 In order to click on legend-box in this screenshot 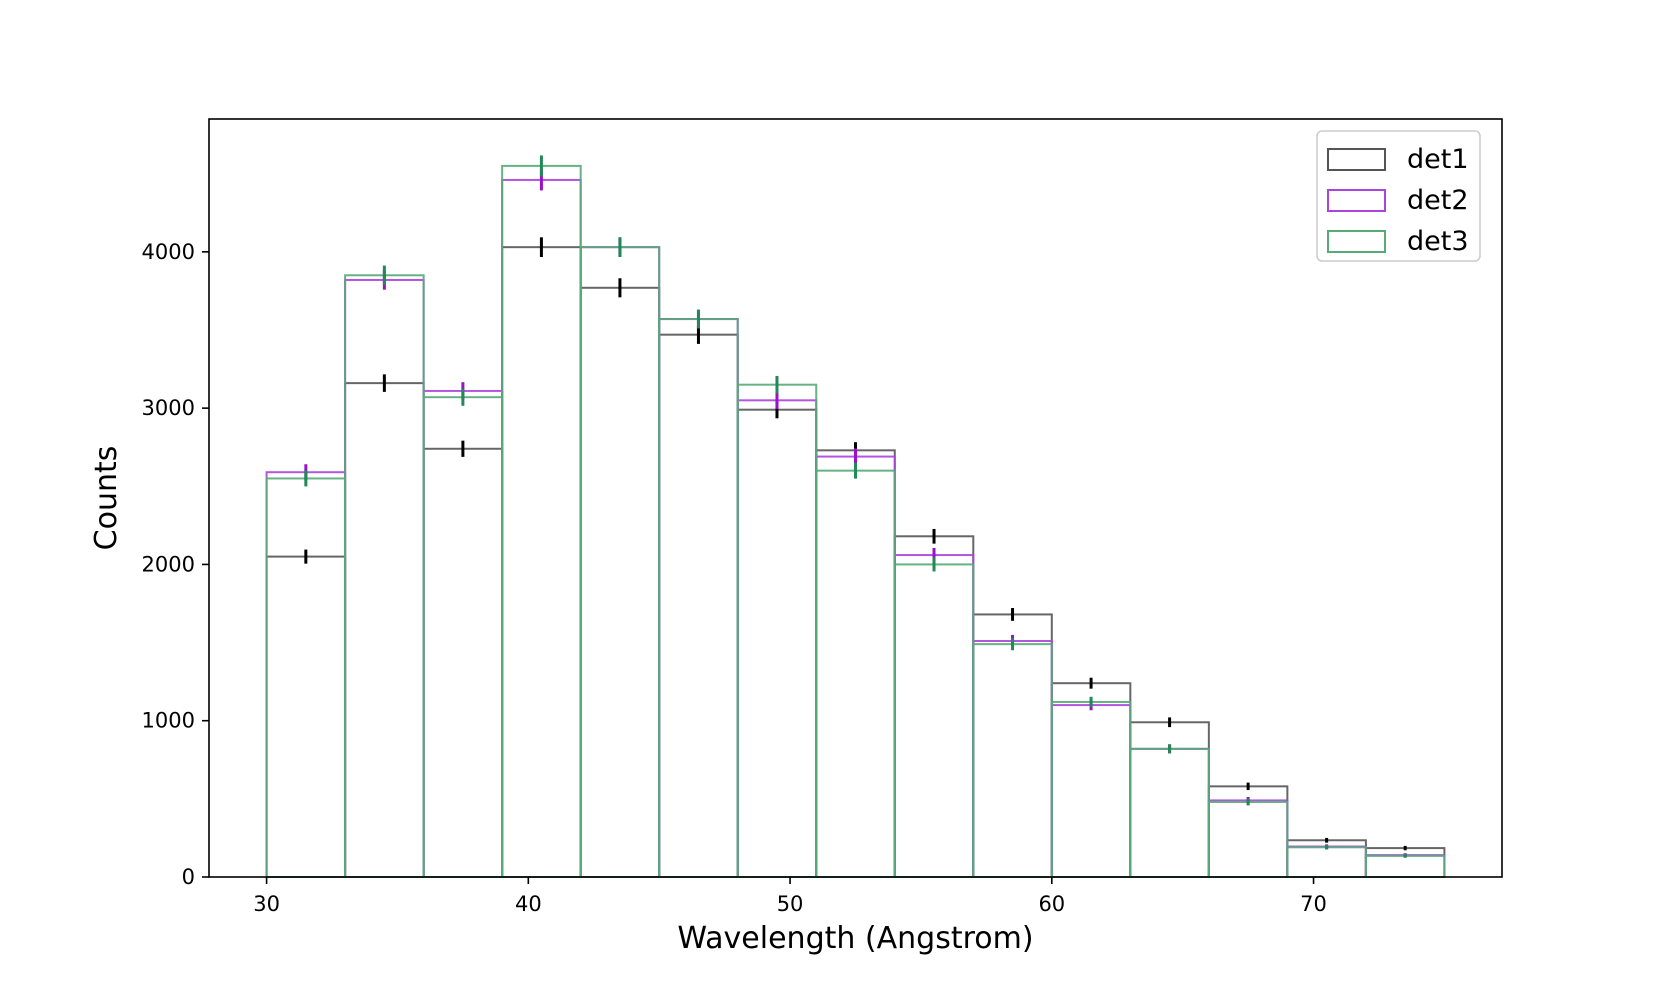, I will do `click(1398, 196)`.